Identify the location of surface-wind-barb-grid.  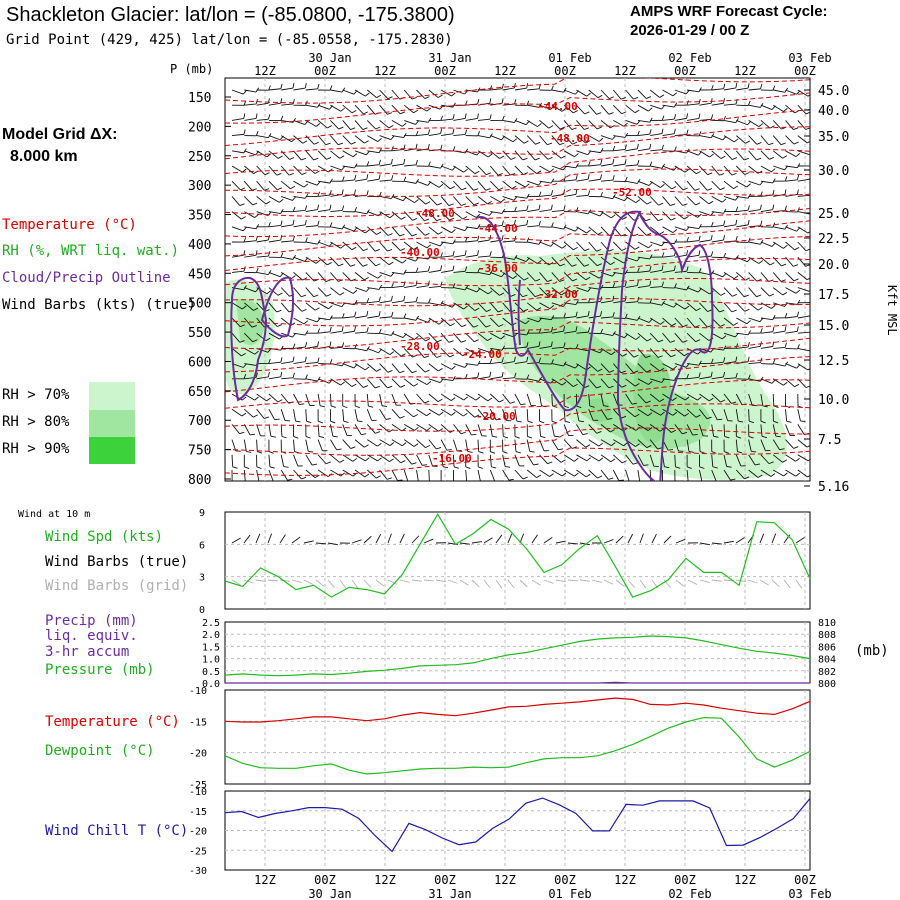
(236, 582).